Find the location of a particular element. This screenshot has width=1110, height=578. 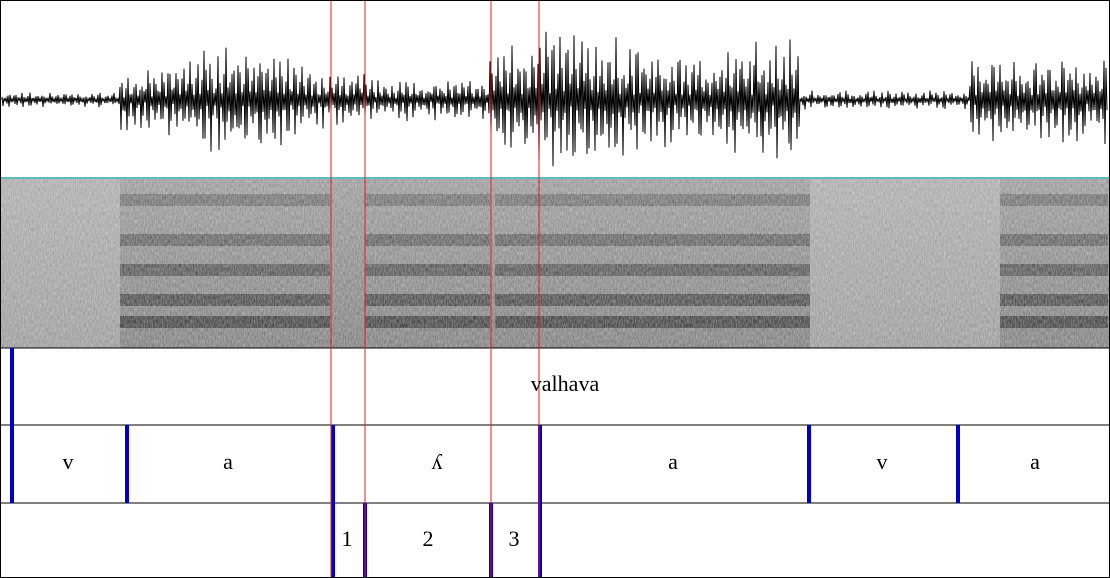

segment-label: 3 is located at coordinates (514, 538).